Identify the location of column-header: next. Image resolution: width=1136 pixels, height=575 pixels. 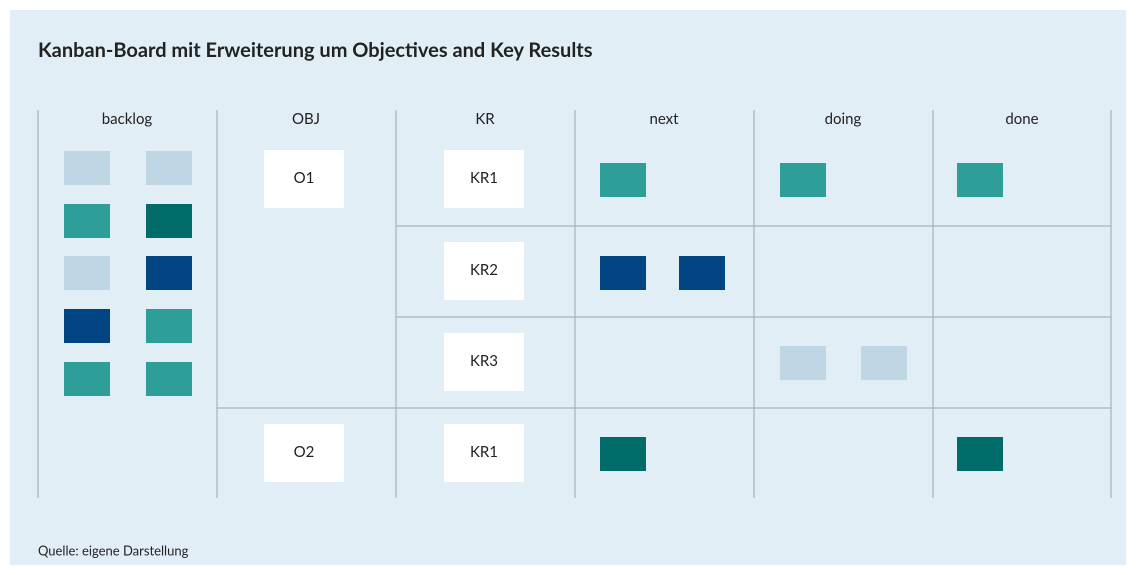
(664, 119).